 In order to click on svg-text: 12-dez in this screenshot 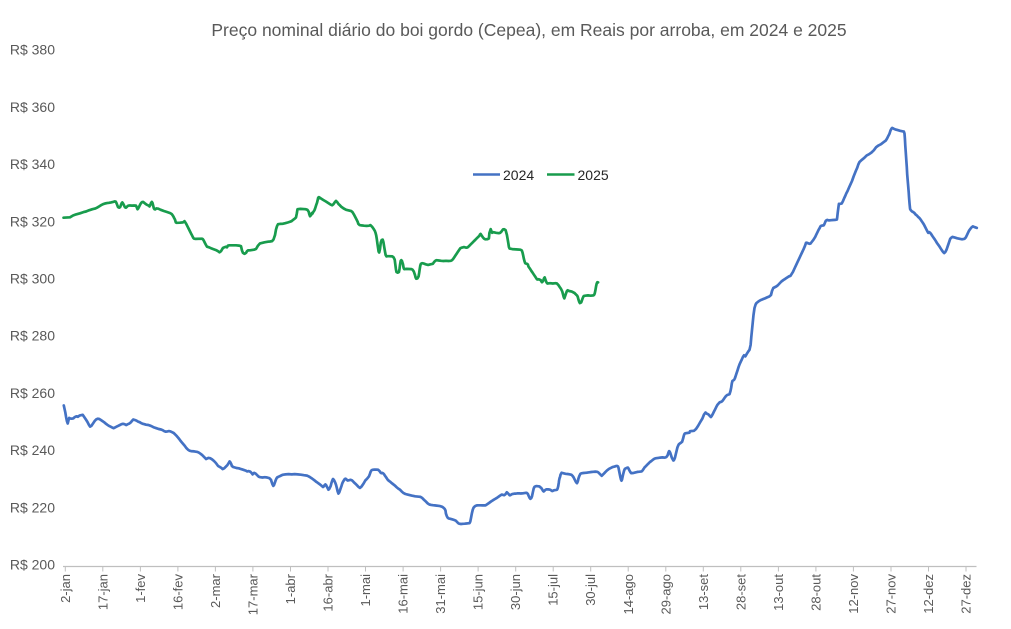, I will do `click(928, 594)`.